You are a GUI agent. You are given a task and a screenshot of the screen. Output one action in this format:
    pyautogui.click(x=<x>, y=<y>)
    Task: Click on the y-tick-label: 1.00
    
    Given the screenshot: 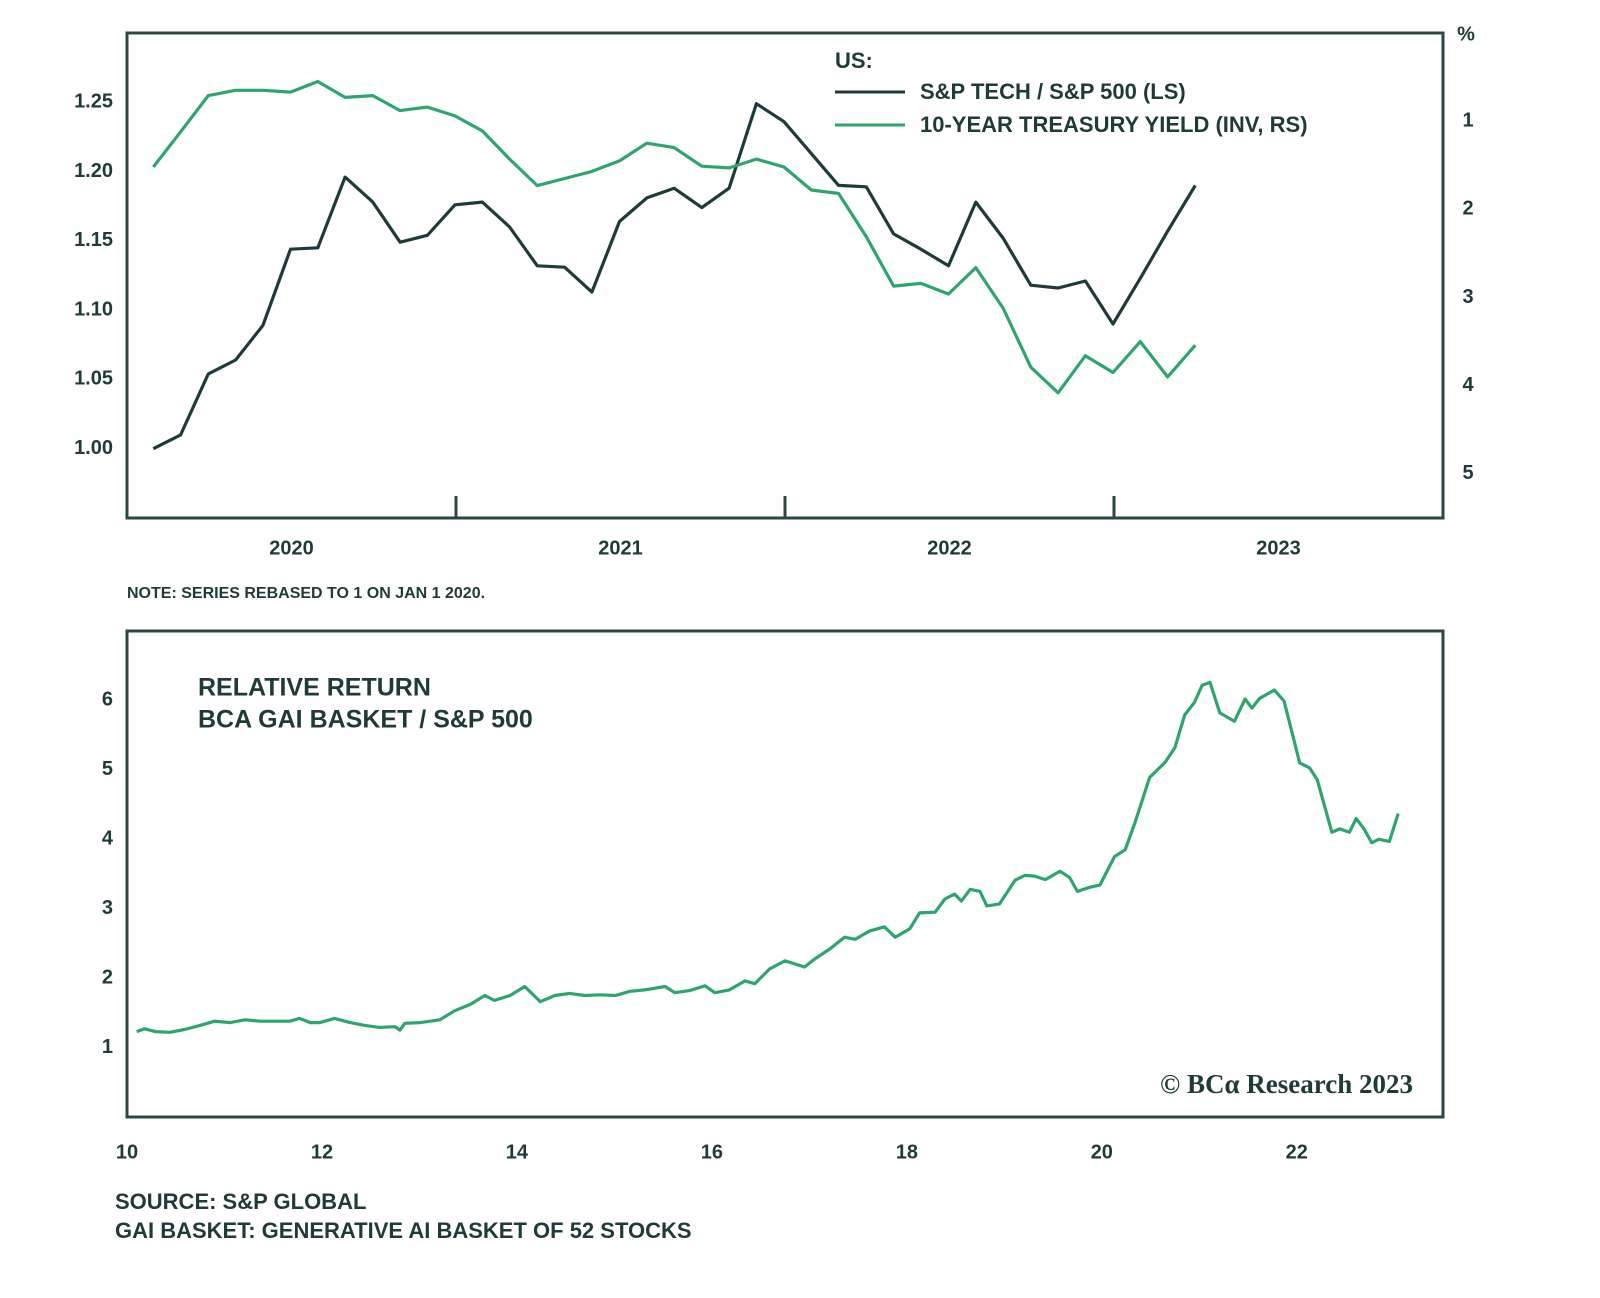 What is the action you would take?
    pyautogui.click(x=93, y=448)
    